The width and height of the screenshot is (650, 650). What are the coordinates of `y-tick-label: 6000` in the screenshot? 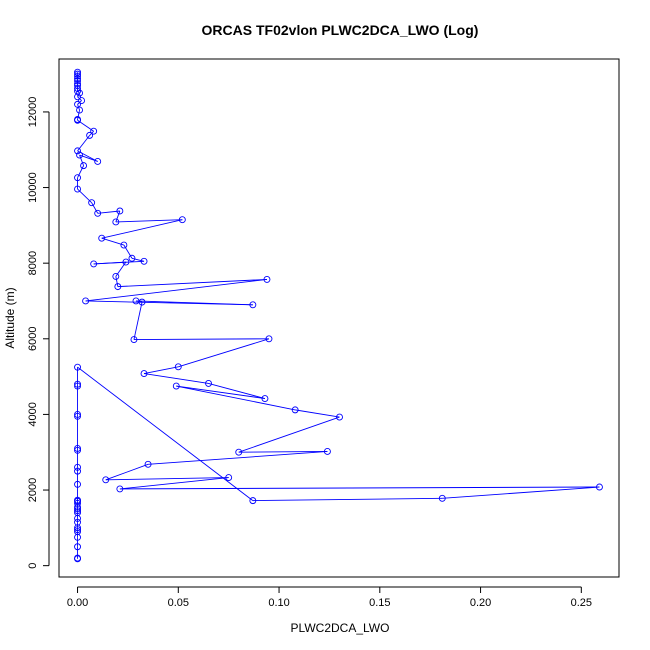 It's located at (33, 339).